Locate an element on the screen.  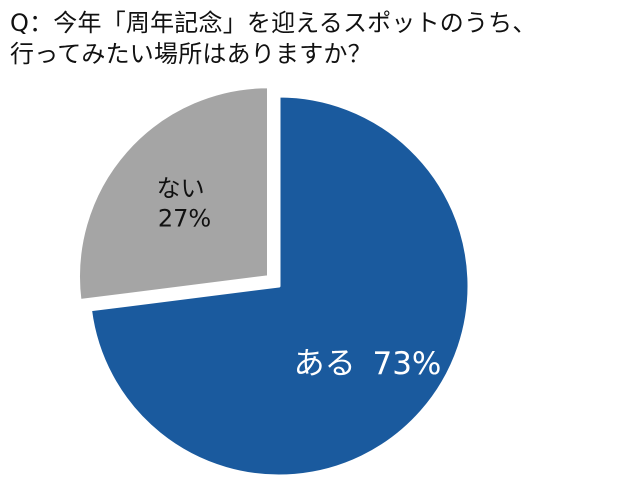
chart-subtitle: 行ってみたい場所はありますか？ is located at coordinates (191, 54).